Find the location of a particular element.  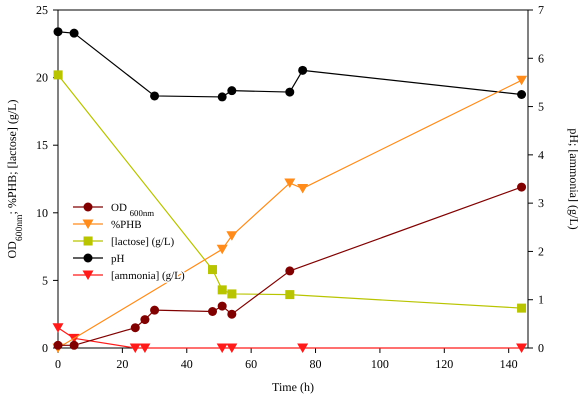

y2-tick-label: 2 is located at coordinates (541, 251).